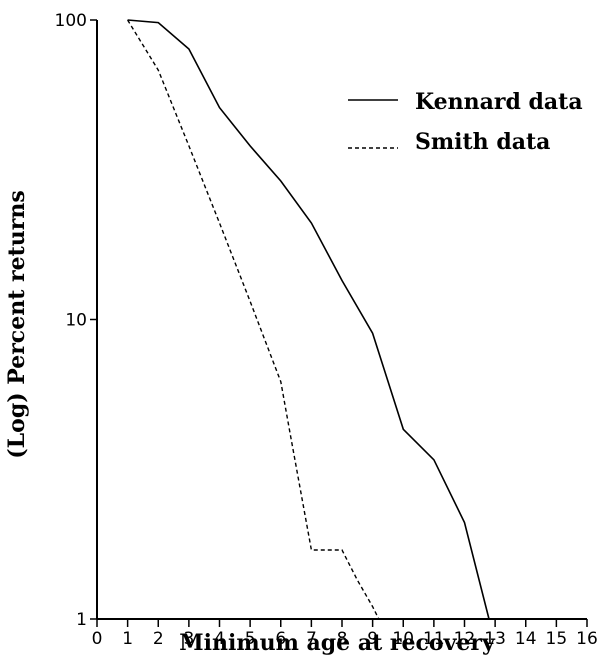 This screenshot has width=605, height=655. Describe the element at coordinates (465, 639) in the screenshot. I see `x-tick-label: 12` at that location.